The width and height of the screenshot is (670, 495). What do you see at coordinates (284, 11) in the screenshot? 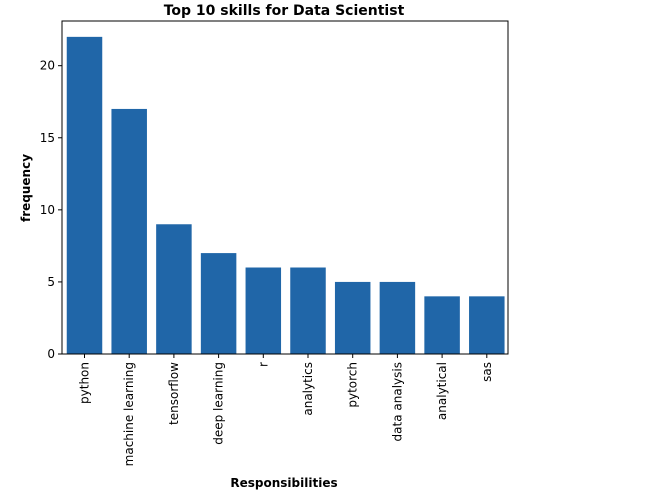
I see `chart-title: Top 10 skills for Data Scientist` at bounding box center [284, 11].